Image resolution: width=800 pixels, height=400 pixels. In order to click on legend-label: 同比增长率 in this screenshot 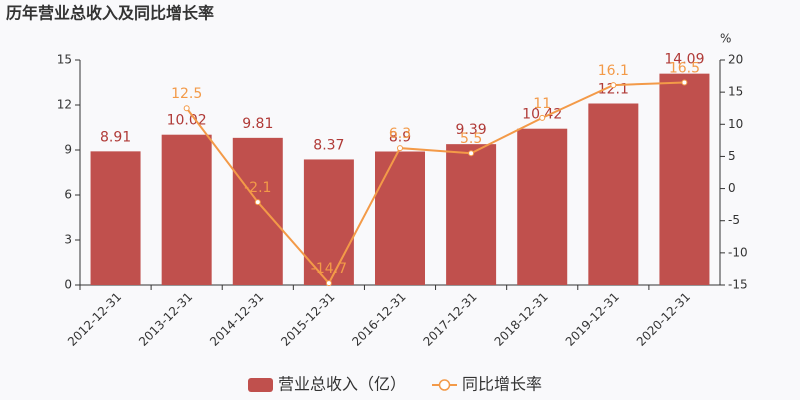, I will do `click(502, 384)`.